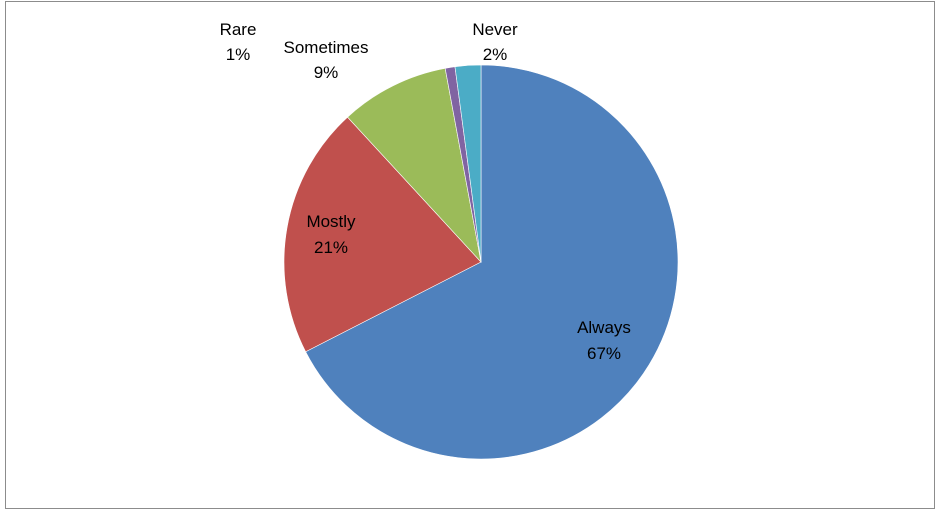  Describe the element at coordinates (604, 327) in the screenshot. I see `slice-label-always: Always` at that location.